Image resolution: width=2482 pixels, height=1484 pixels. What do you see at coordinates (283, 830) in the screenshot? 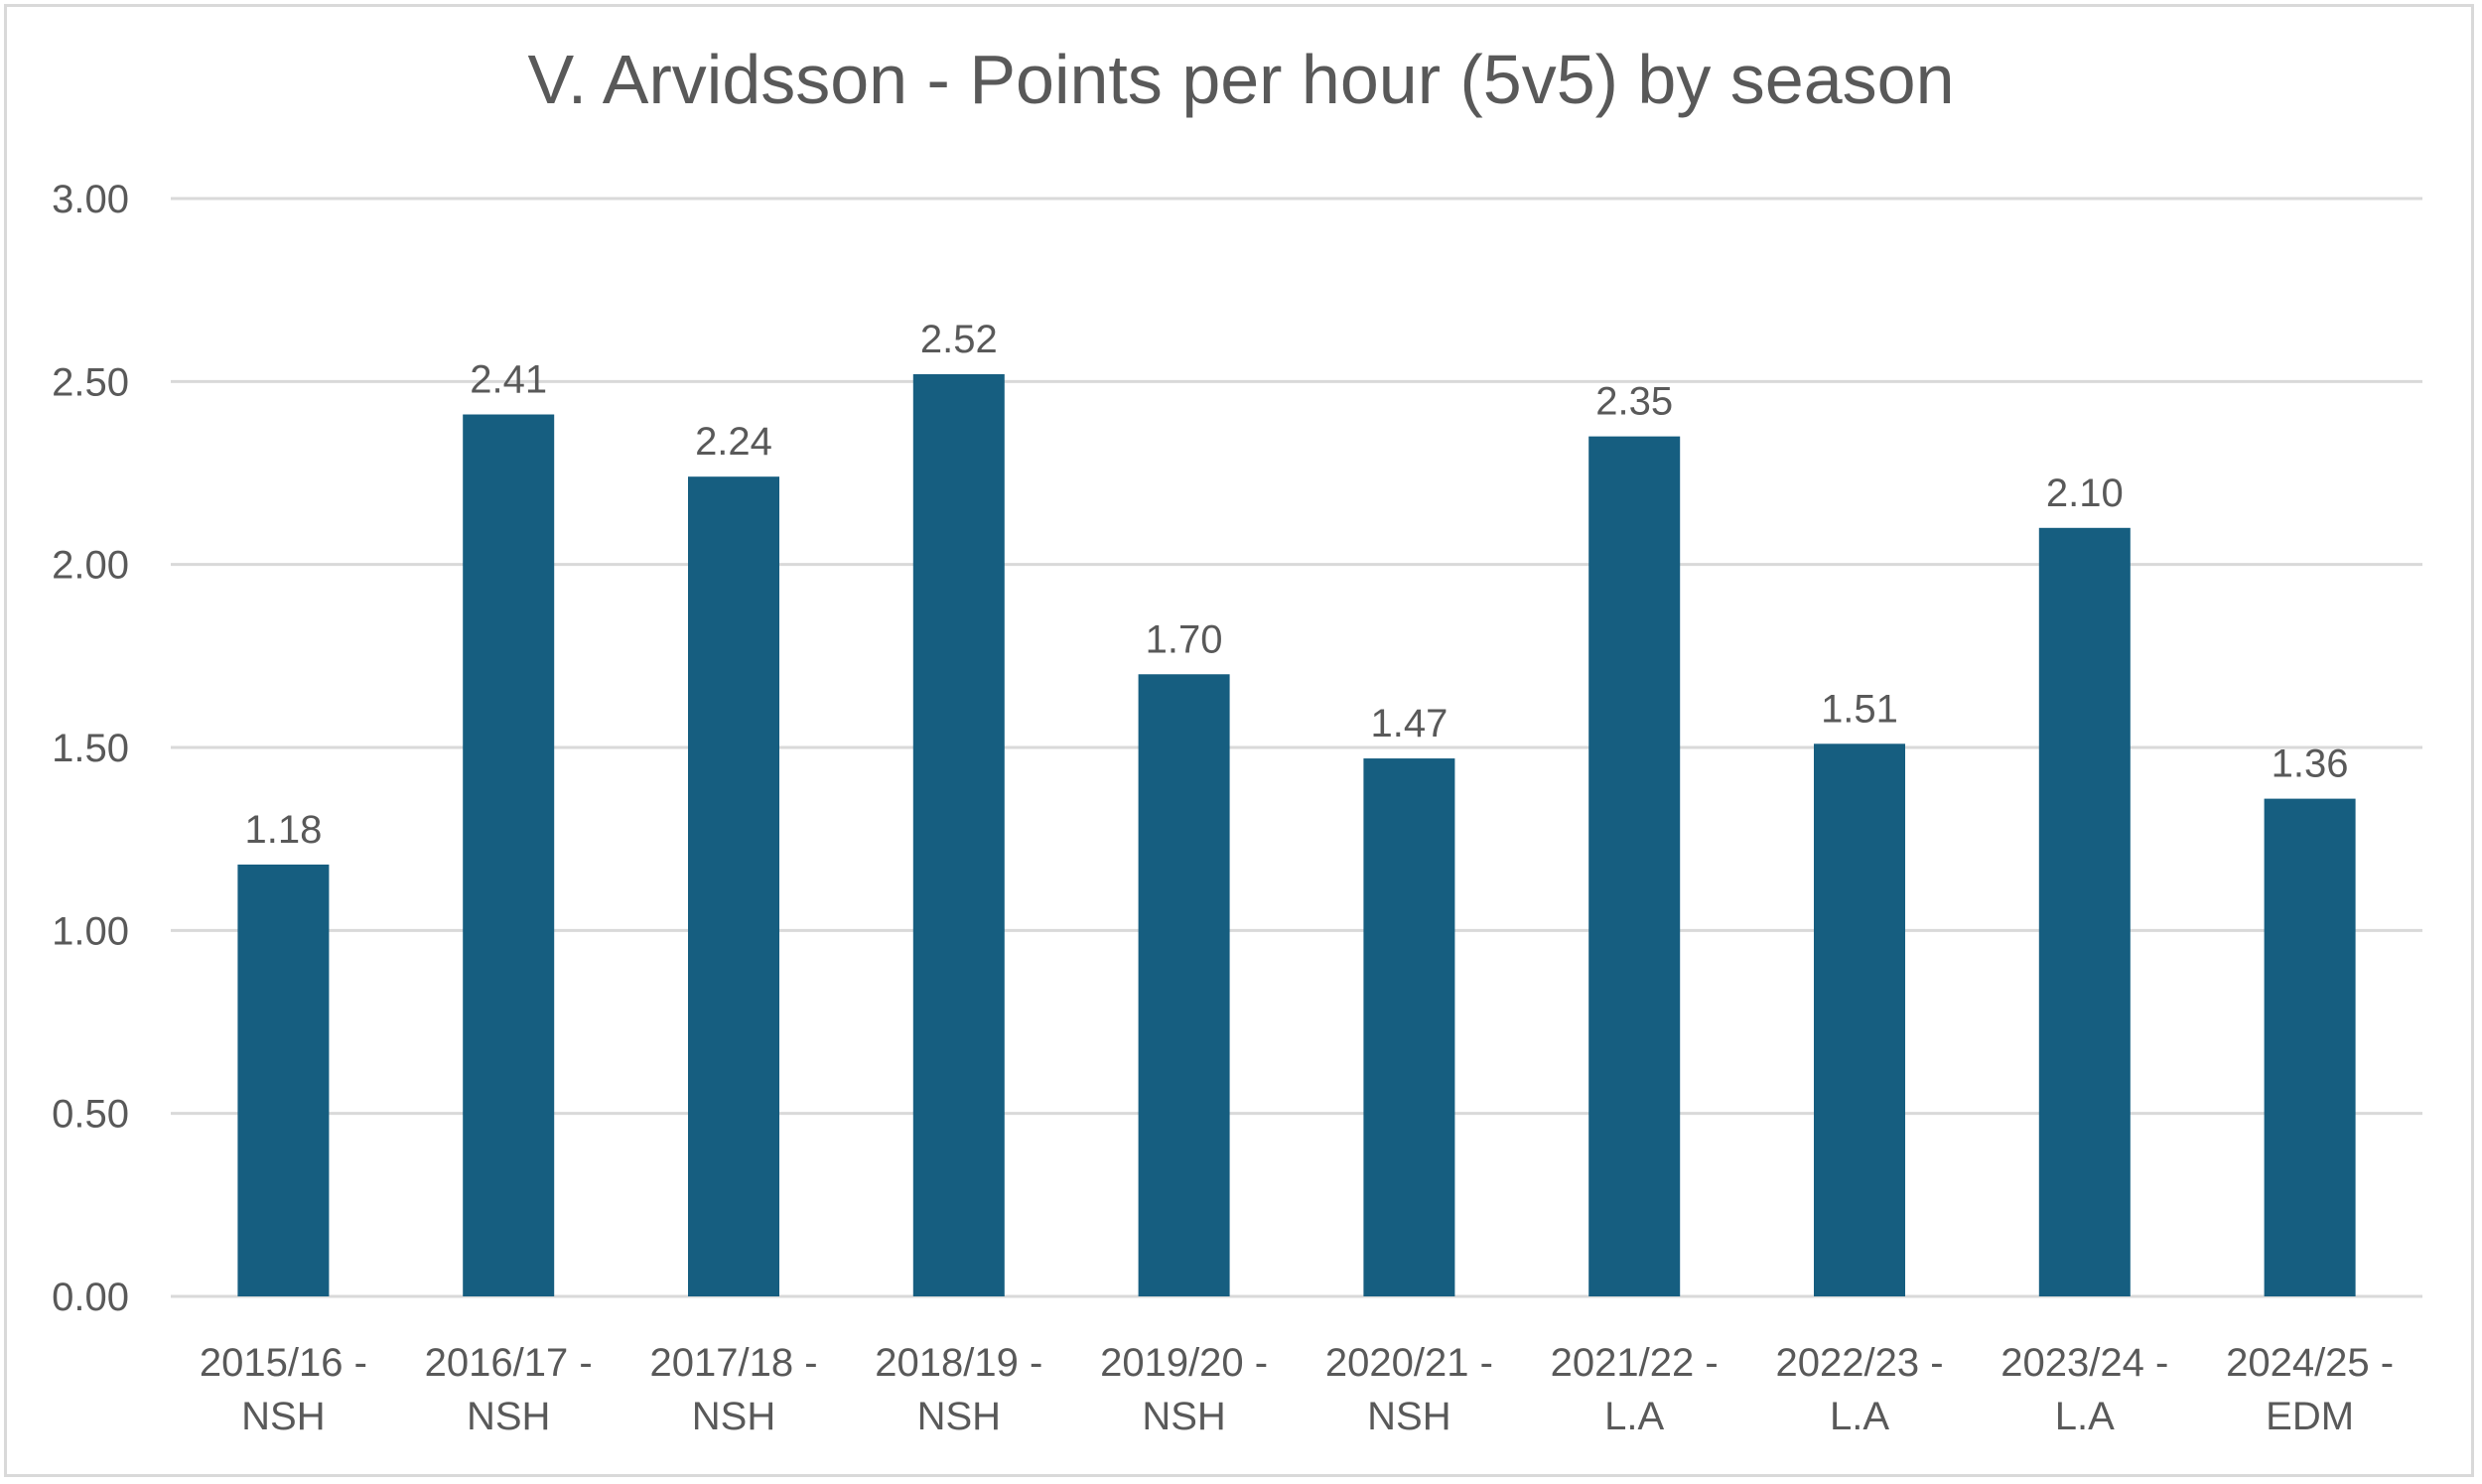
I see `data-label: 1.18` at bounding box center [283, 830].